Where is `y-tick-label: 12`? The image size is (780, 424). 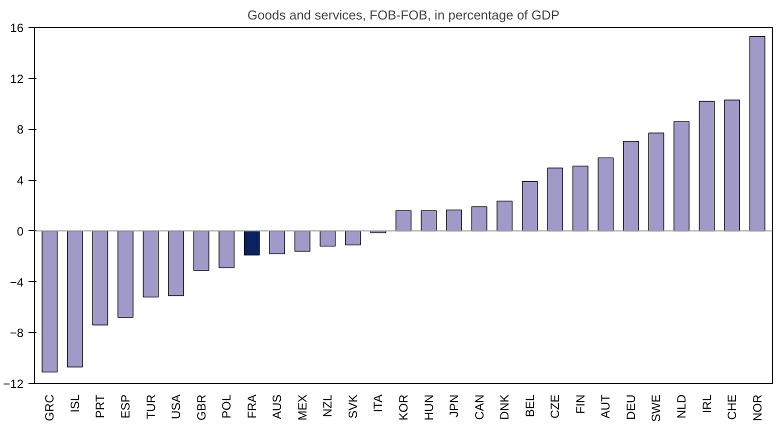 y-tick-label: 12 is located at coordinates (17, 79).